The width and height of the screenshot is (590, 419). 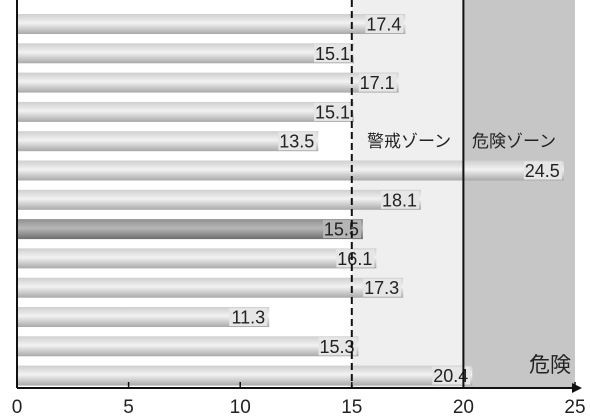 What do you see at coordinates (240, 407) in the screenshot?
I see `x-tick-label: 10` at bounding box center [240, 407].